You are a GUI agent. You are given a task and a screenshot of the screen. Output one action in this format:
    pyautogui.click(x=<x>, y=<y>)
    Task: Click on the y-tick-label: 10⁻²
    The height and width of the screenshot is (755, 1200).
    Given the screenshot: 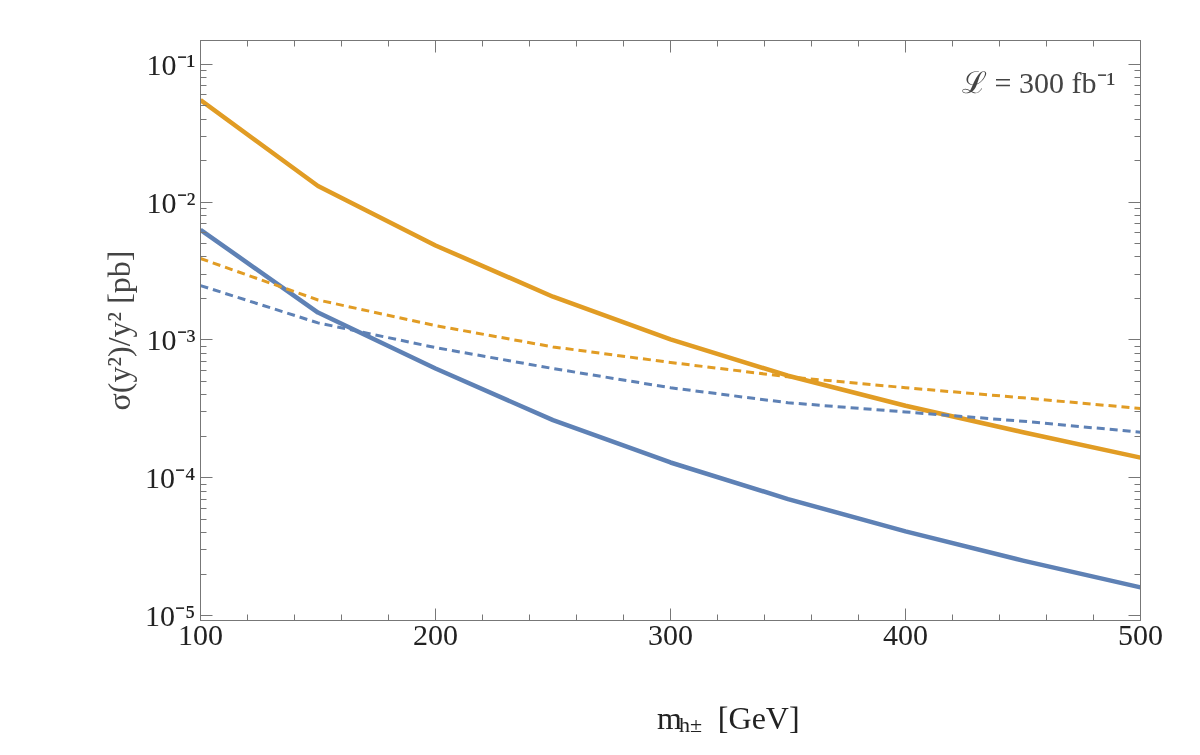 What is the action you would take?
    pyautogui.click(x=171, y=202)
    